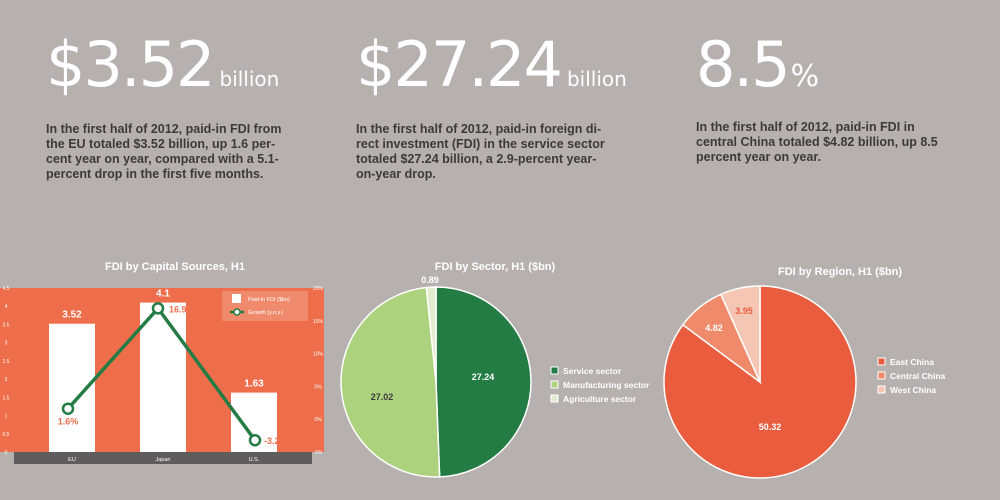 The image size is (1000, 500). I want to click on stat-unit: %, so click(805, 76).